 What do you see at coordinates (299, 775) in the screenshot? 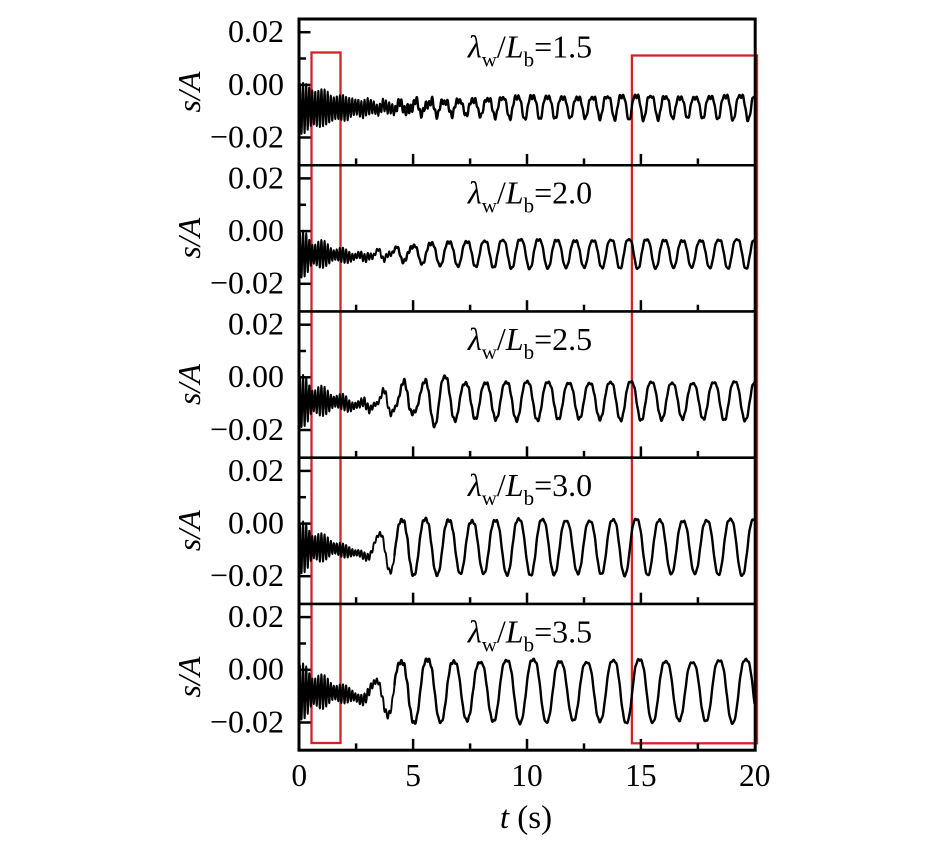
I see `svg-text: 0` at bounding box center [299, 775].